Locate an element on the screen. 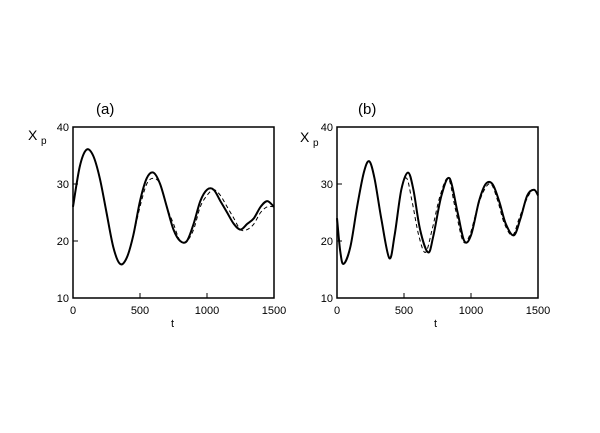 The width and height of the screenshot is (600, 433). y-axis-title-sub-b: p is located at coordinates (316, 143).